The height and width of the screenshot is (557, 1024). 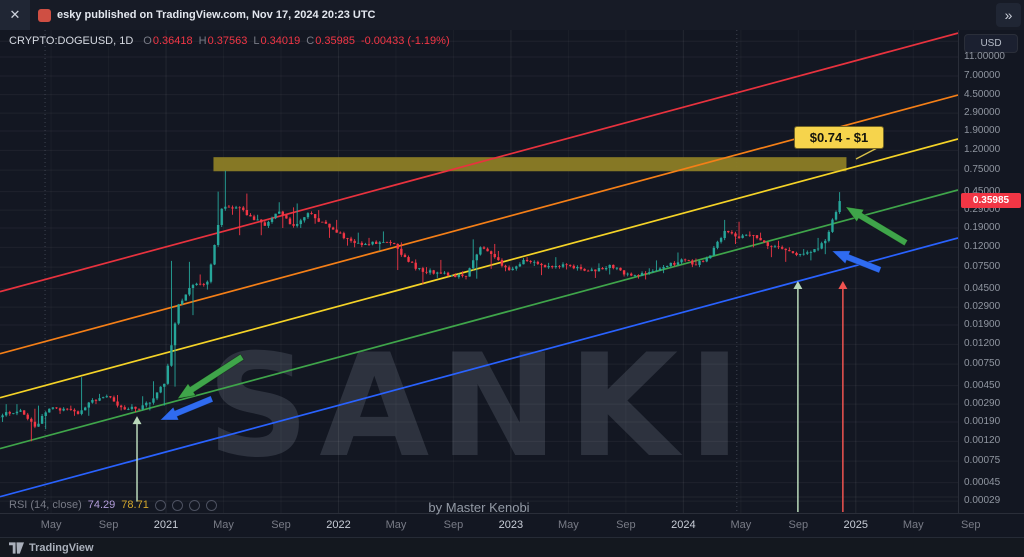 What do you see at coordinates (982, 267) in the screenshot?
I see `price-axis-label: 0.07500` at bounding box center [982, 267].